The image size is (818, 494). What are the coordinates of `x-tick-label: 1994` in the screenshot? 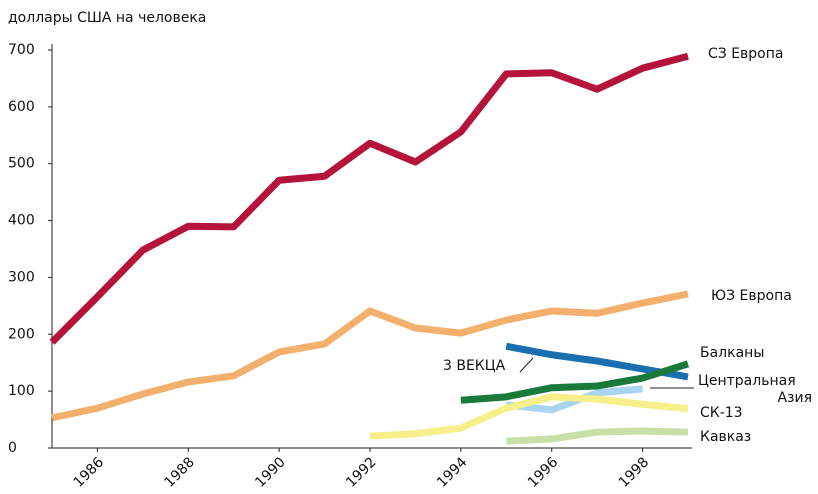 It's located at (452, 472).